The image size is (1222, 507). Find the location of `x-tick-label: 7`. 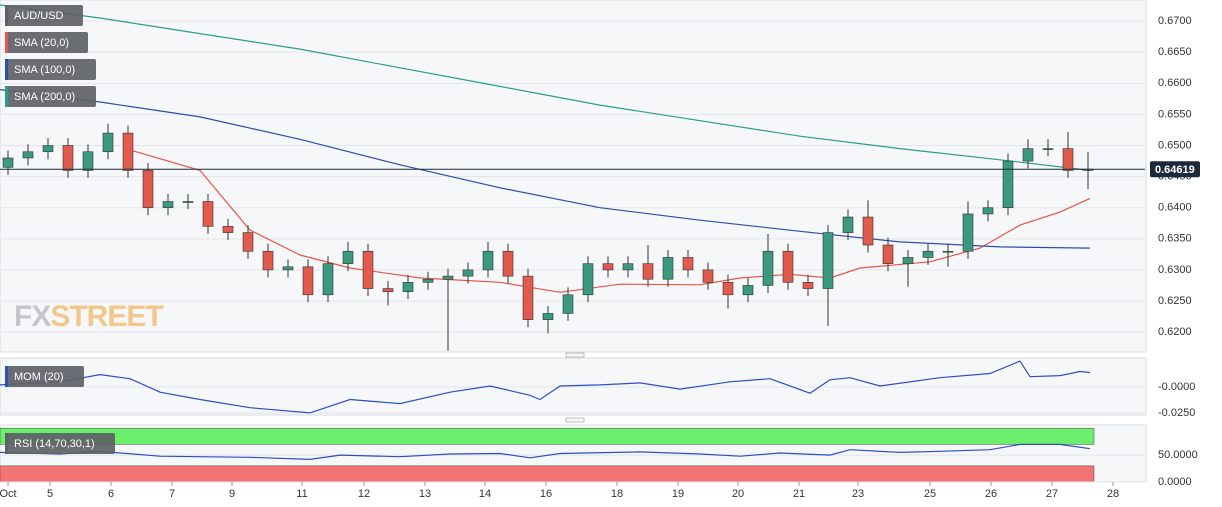

x-tick-label: 7 is located at coordinates (172, 494).